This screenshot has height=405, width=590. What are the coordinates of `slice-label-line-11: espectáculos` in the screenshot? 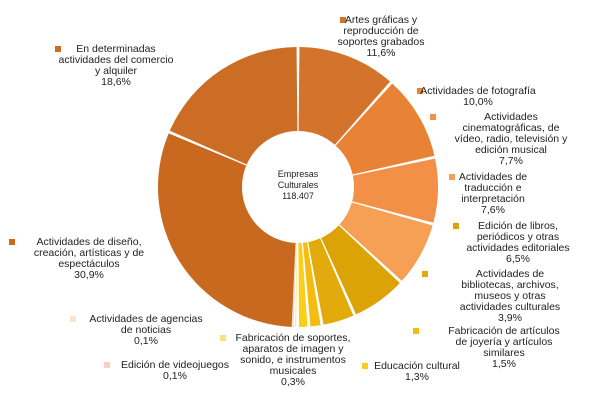 It's located at (88, 264).